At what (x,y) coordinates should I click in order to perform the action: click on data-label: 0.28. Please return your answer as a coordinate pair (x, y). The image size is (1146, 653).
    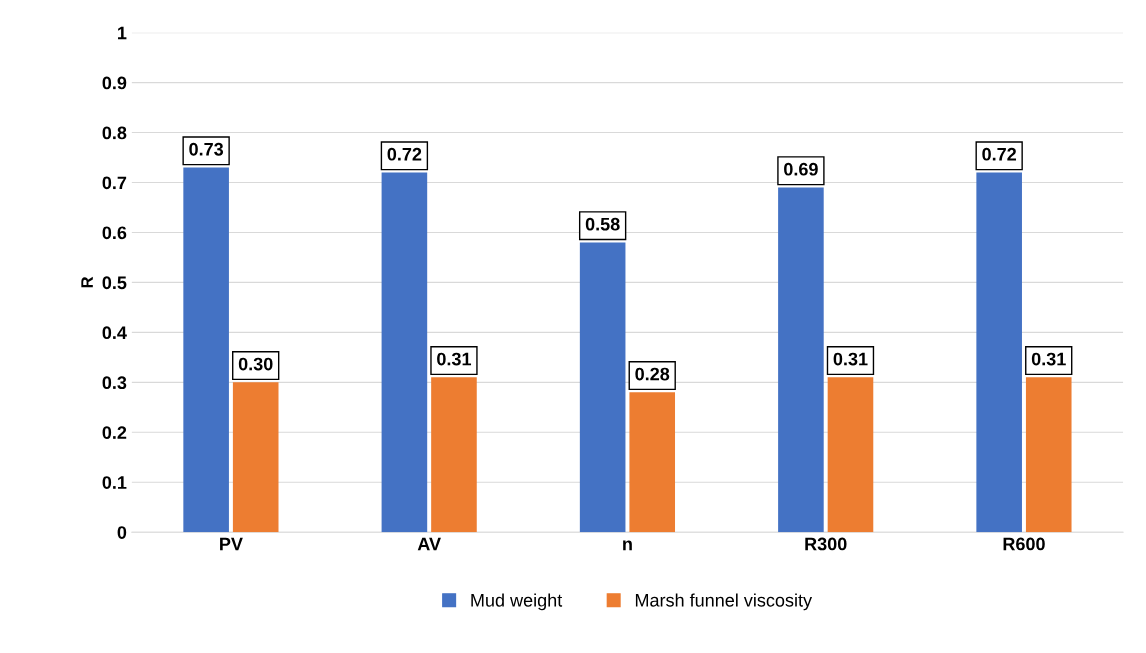
    Looking at the image, I should click on (652, 374).